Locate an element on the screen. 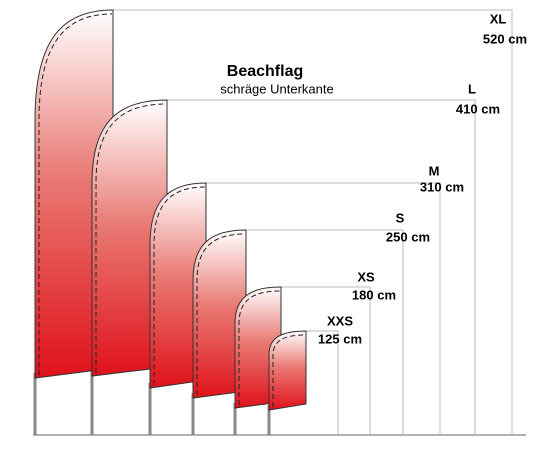  size-label: XXS is located at coordinates (340, 320).